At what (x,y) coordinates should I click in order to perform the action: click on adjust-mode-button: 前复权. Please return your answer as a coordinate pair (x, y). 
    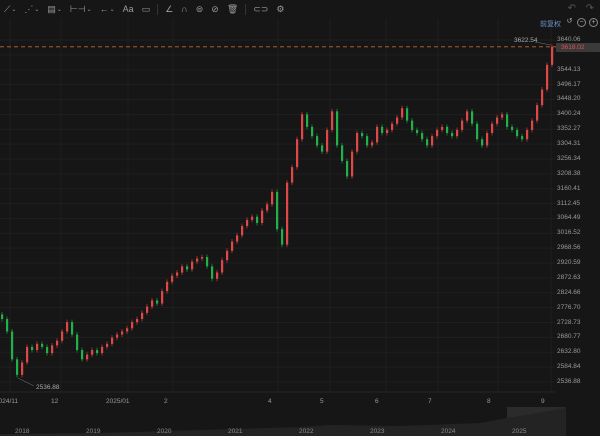
    Looking at the image, I should click on (550, 24).